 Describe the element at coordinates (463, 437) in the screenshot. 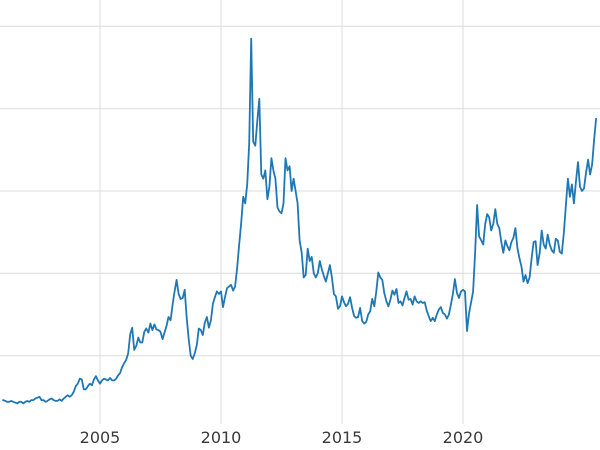

I see `x-tick-label: 2020` at that location.